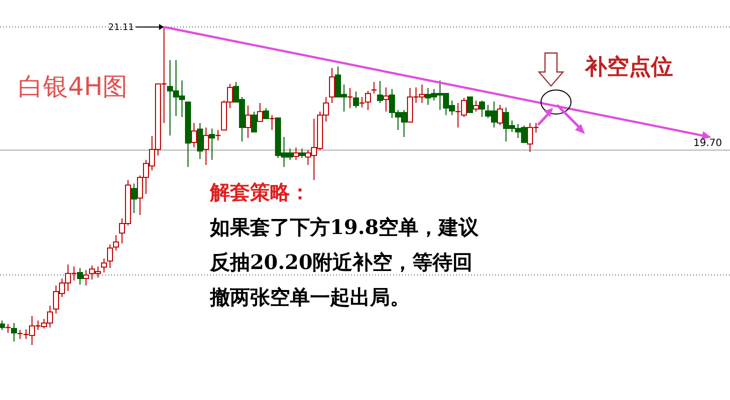  I want to click on annotation: 白银4H图, so click(73, 86).